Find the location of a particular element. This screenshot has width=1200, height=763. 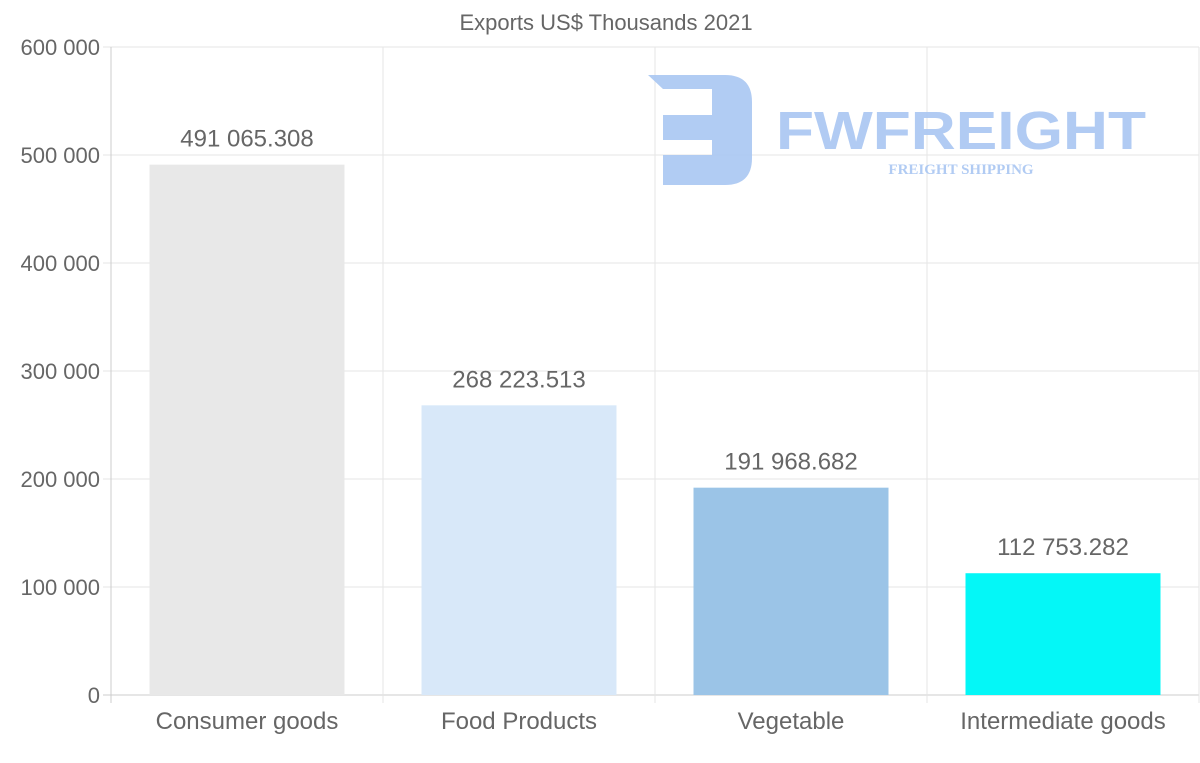

data-label: 112 753.282 is located at coordinates (1063, 547).